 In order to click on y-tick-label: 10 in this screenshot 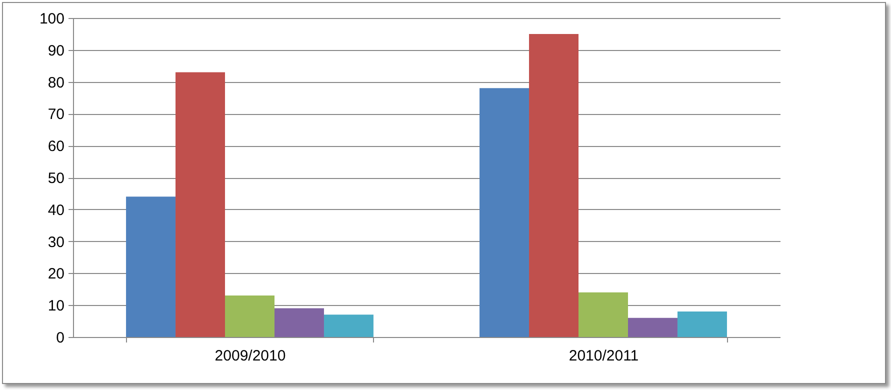, I will do `click(56, 306)`.